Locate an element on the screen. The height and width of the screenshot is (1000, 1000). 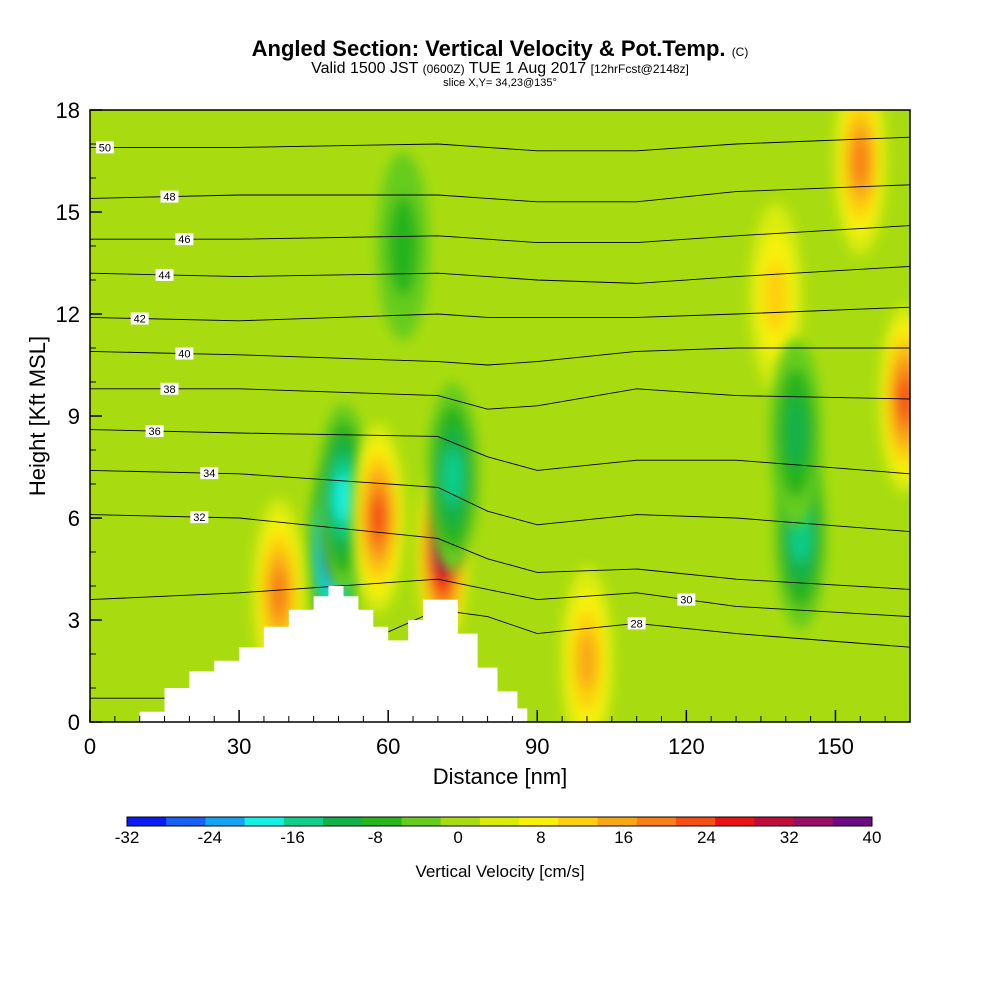
terrain-shape is located at coordinates (333, 654).